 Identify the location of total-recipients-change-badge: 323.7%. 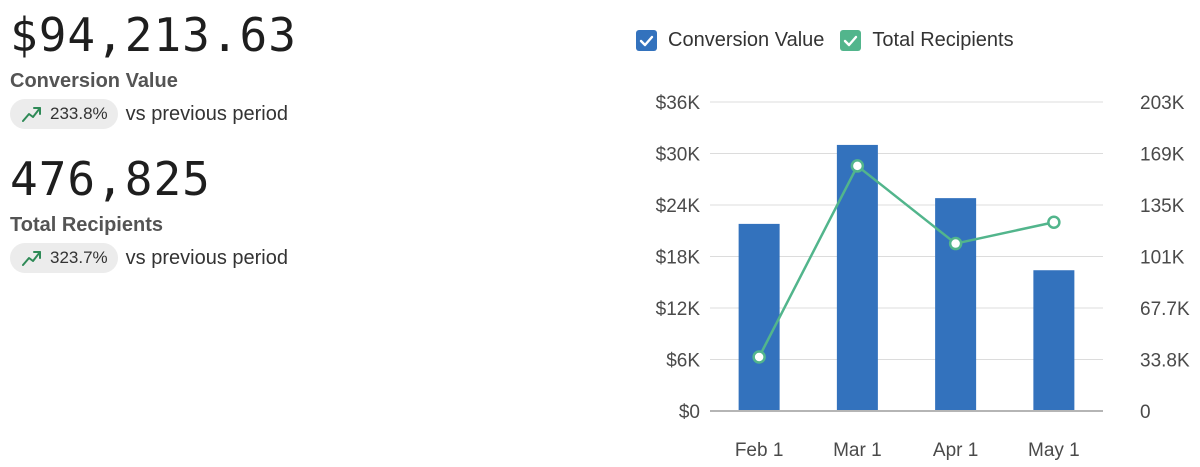
(64, 258).